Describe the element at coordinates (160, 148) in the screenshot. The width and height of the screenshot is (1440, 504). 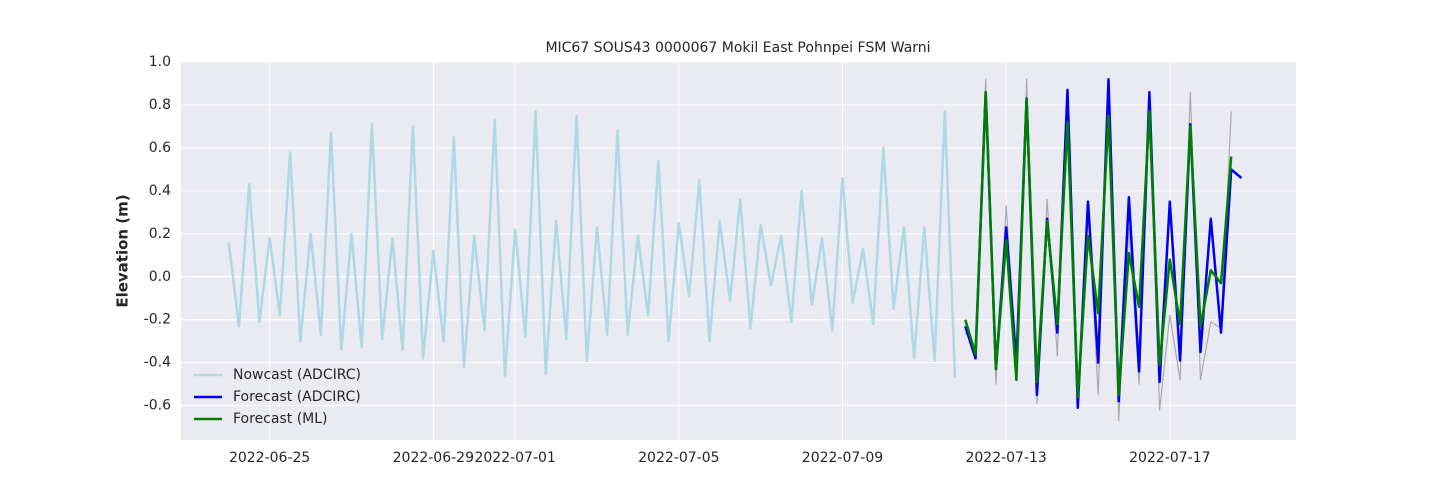
I see `y-tick-label: 0.6` at that location.